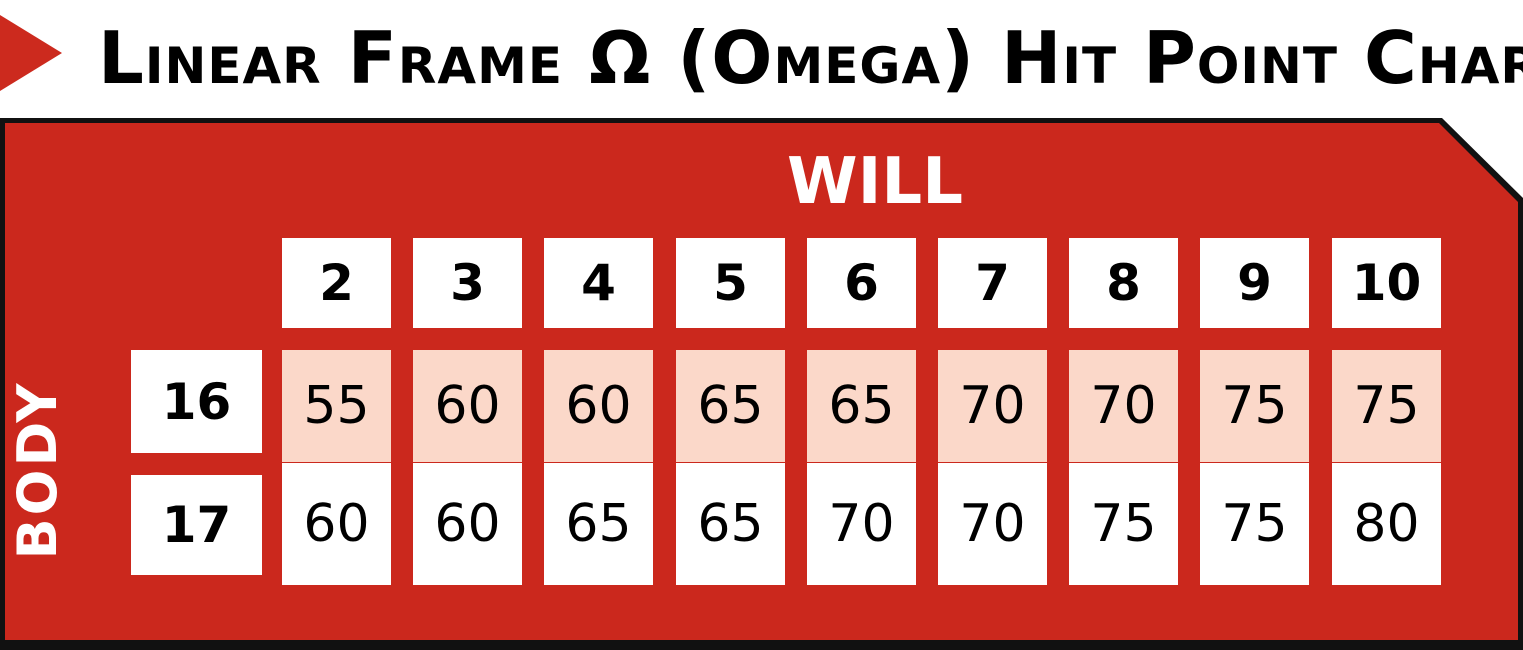 Image resolution: width=1523 pixels, height=650 pixels. Describe the element at coordinates (37, 470) in the screenshot. I see `body-axis-label: BODY` at that location.